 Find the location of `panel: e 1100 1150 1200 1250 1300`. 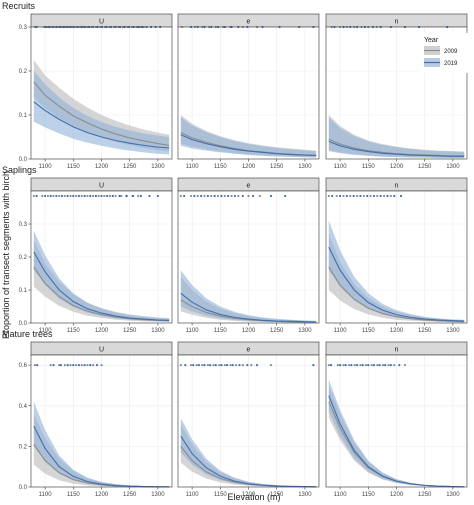

panel: e 1100 1150 1200 1250 1300 is located at coordinates (248, 91).